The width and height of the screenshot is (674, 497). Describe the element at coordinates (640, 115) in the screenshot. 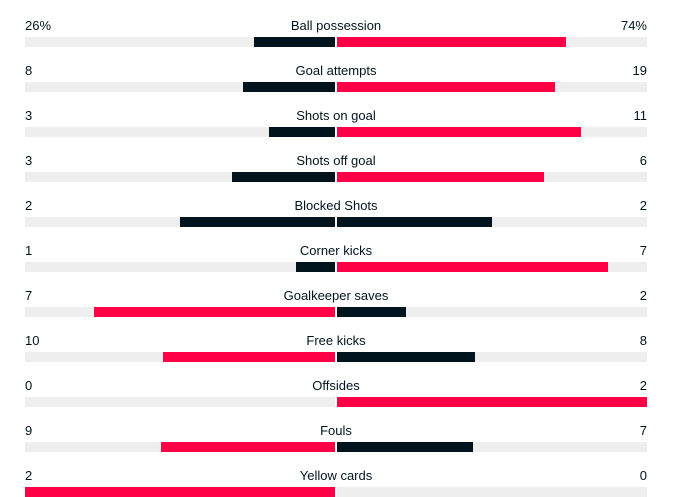

I see `away-value: 11` at that location.